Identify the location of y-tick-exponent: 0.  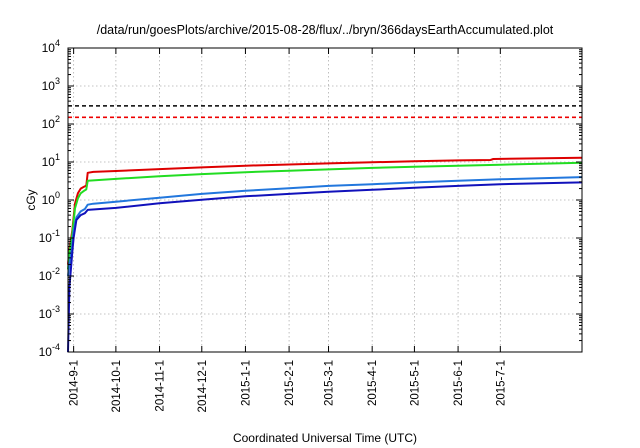
(57, 195).